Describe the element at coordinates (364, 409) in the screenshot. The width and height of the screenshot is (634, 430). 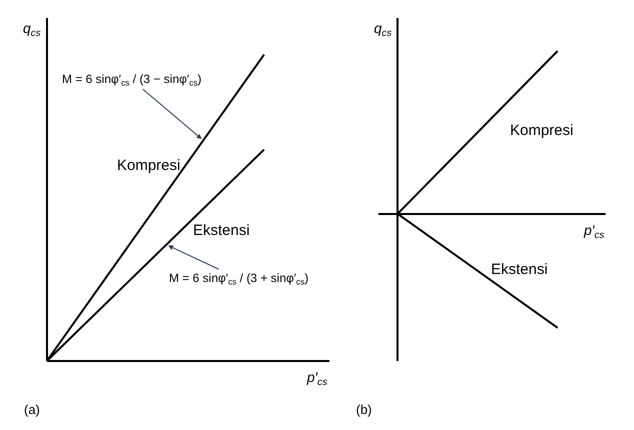
I see `text: (b)` at that location.